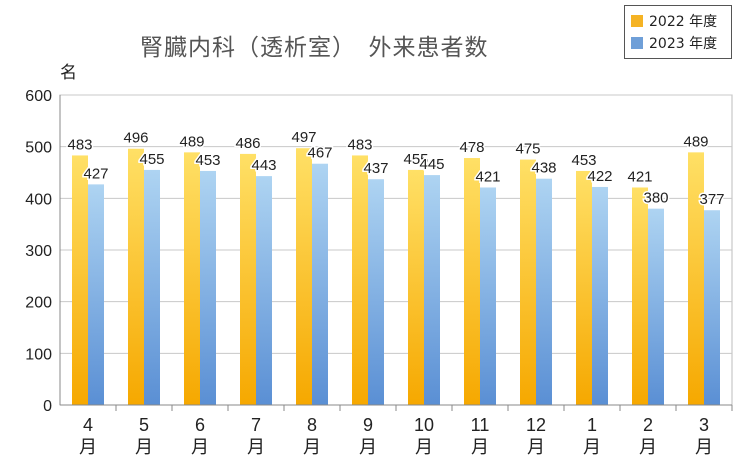 Image resolution: width=740 pixels, height=469 pixels. Describe the element at coordinates (319, 153) in the screenshot. I see `data-label-2023: 467` at that location.